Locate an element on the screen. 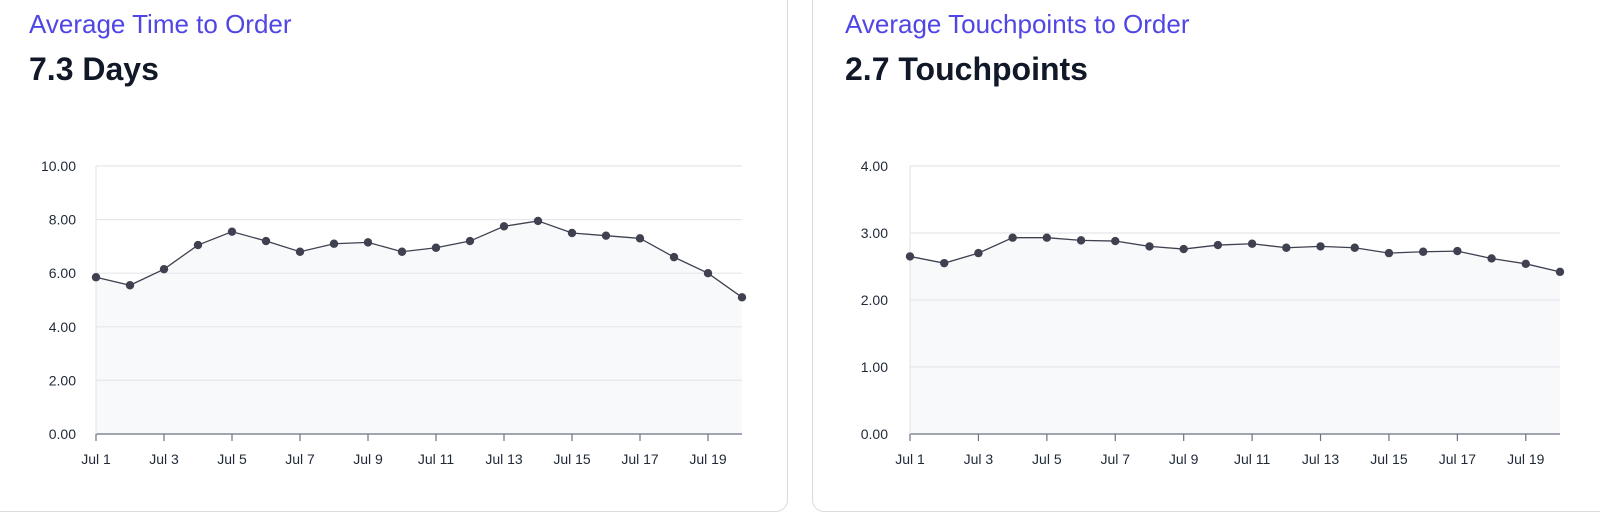 The height and width of the screenshot is (512, 1600). y-tick-label: 10.00 is located at coordinates (58, 166).